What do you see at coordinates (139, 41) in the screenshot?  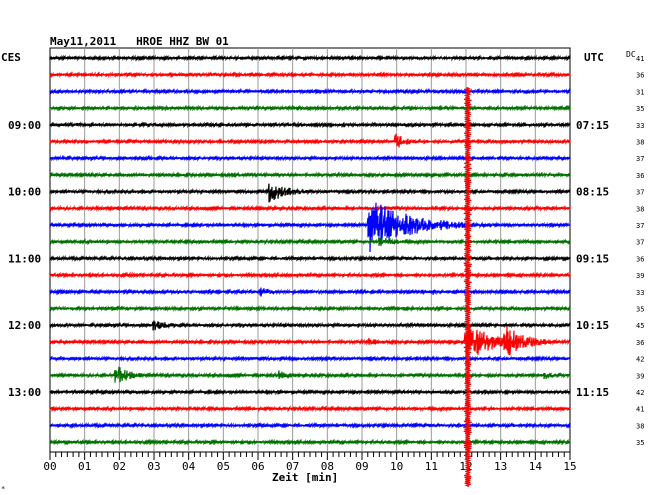 I see `plot-title: May11,2011 HROE HHZ BW 01` at bounding box center [139, 41].